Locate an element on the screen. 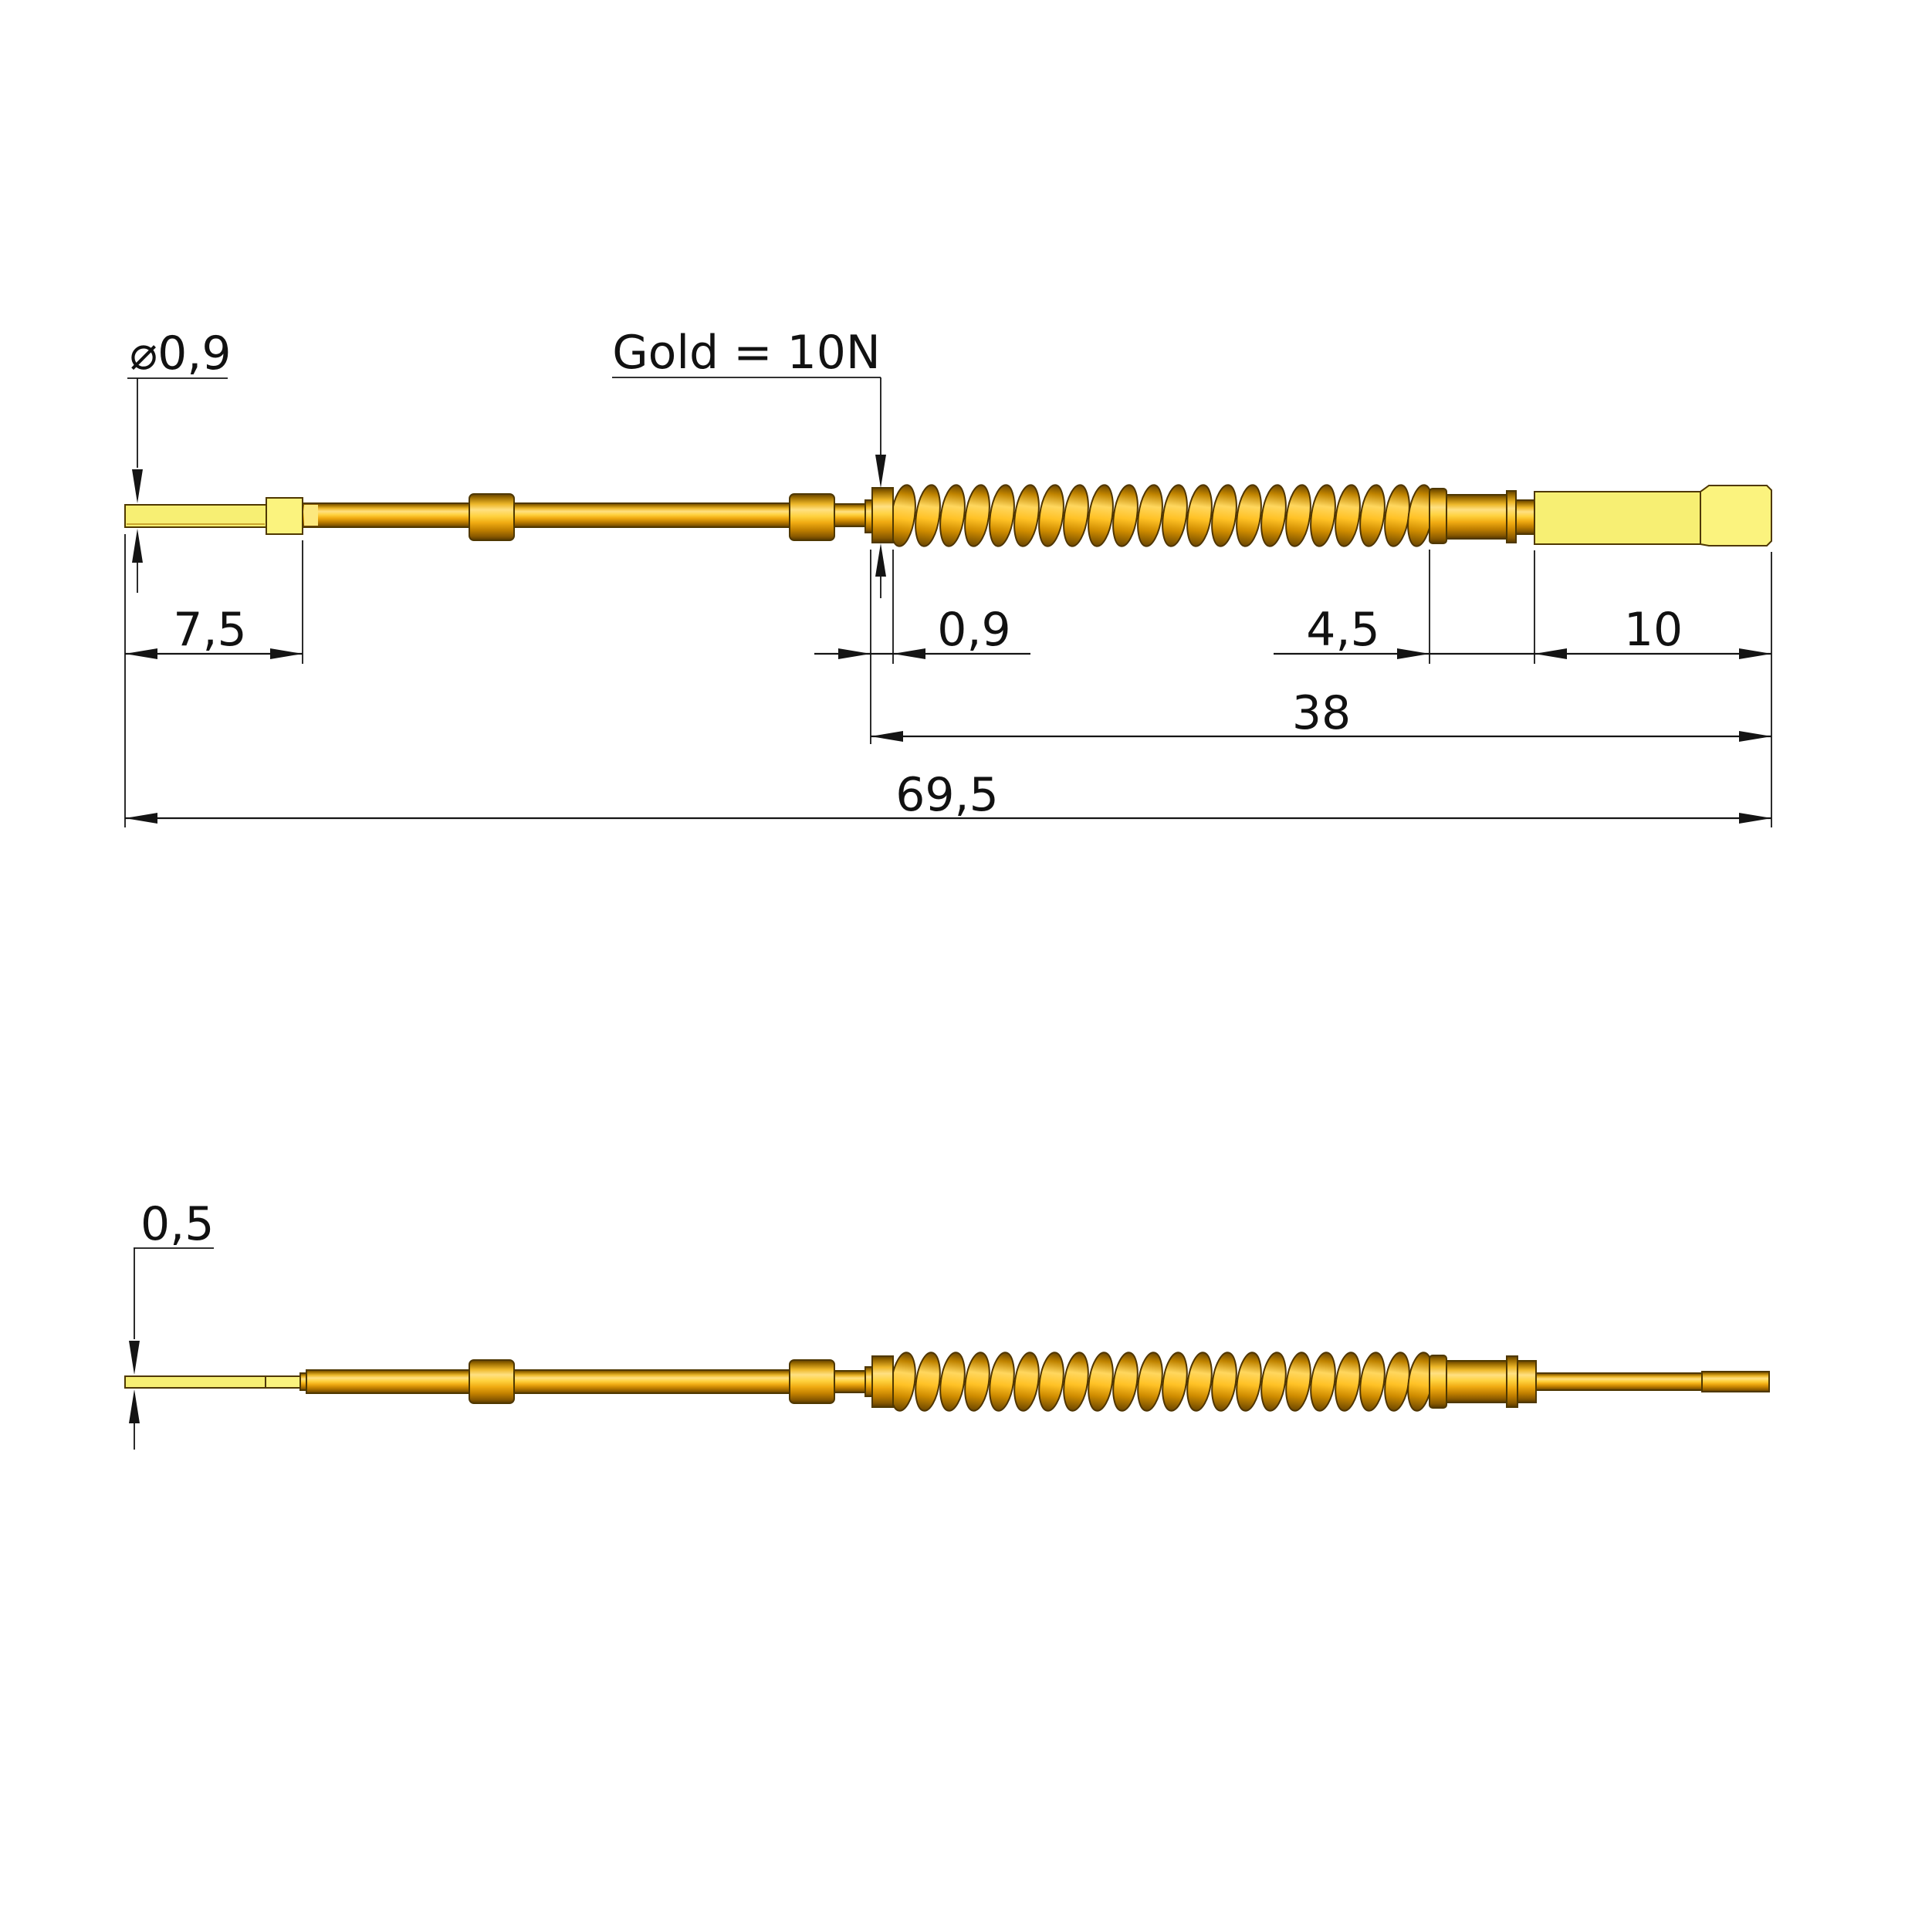 The width and height of the screenshot is (1932, 1932). side-tip-thickness-value: 0,5 is located at coordinates (177, 1224).